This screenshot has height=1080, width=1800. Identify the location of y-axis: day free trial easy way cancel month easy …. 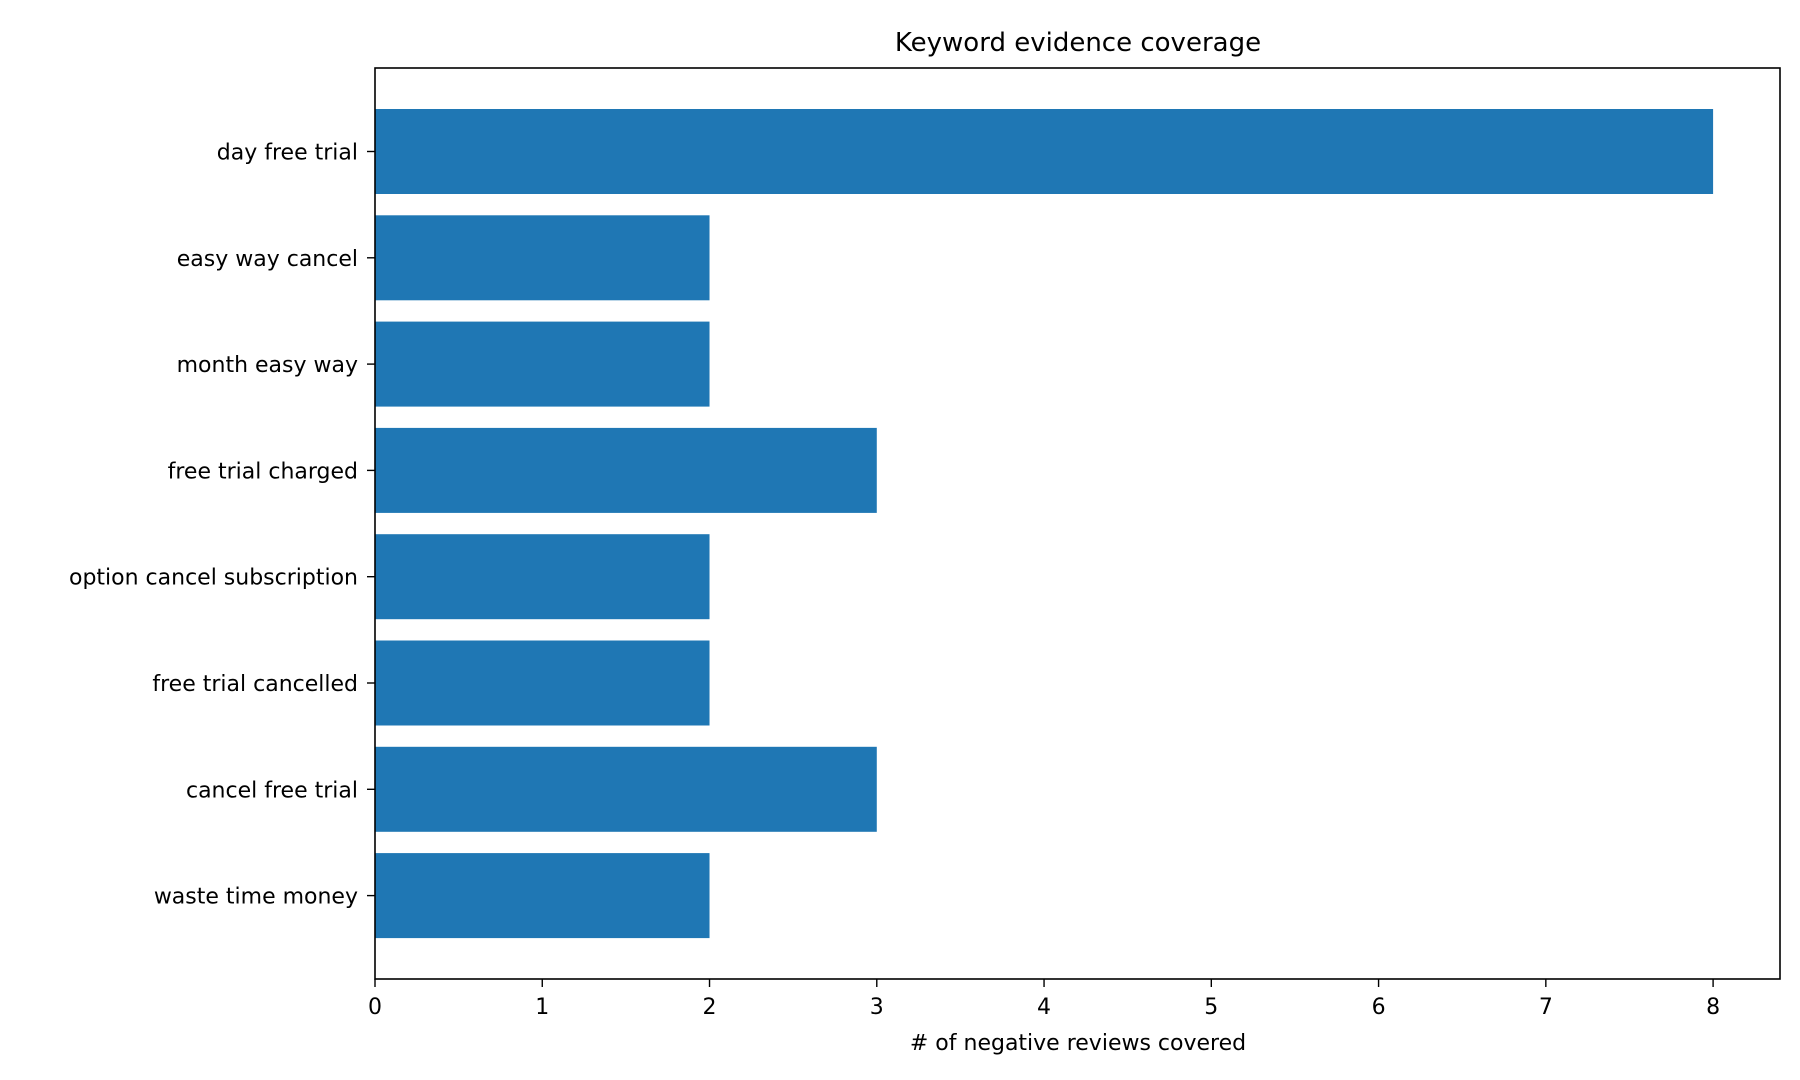
(222, 525).